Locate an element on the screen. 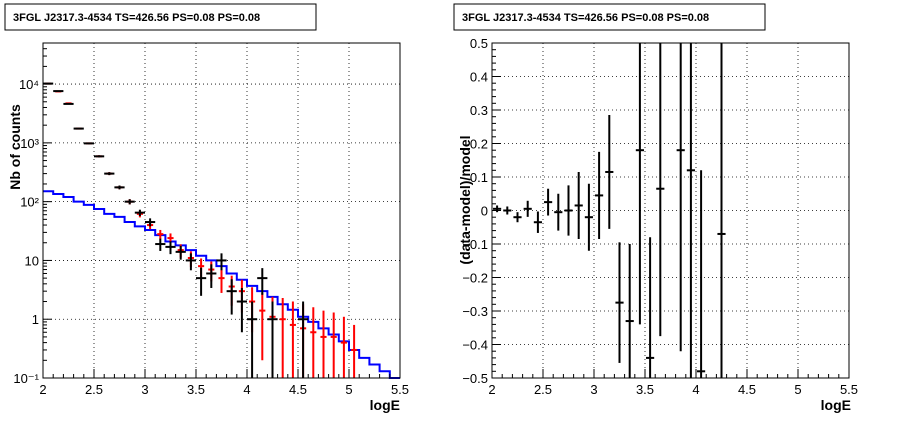 This screenshot has height=421, width=898. y-tick-label: 0.4 is located at coordinates (479, 77).